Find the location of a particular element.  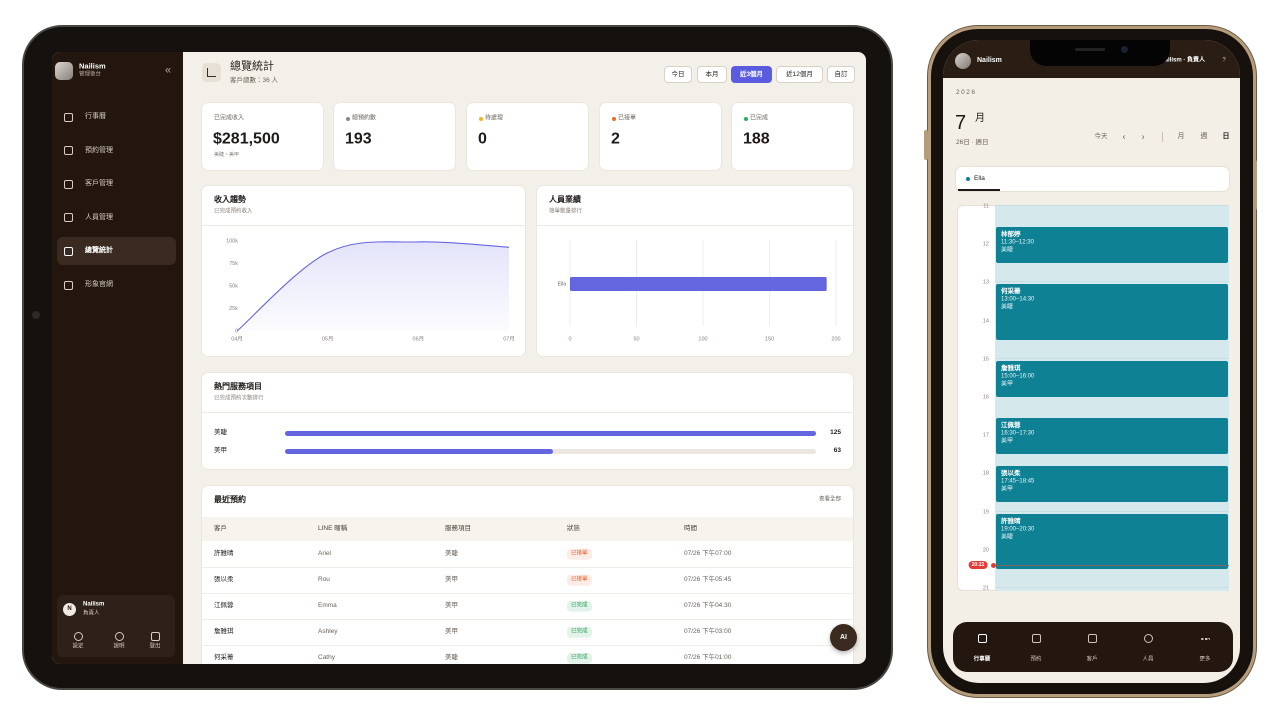

table-cell: 張以柔 is located at coordinates (224, 580).